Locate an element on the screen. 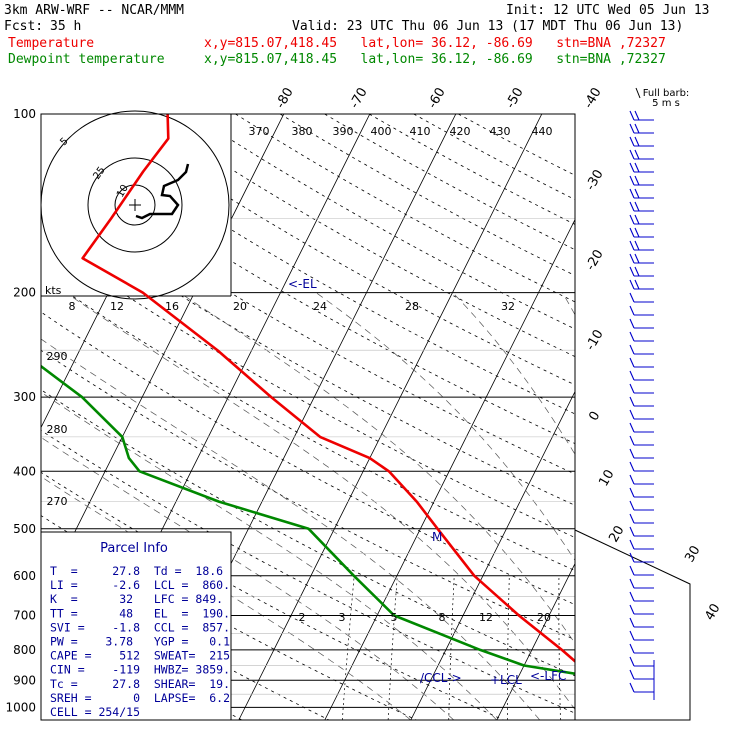  hodograph-axis-label: 20 is located at coordinates (240, 306).